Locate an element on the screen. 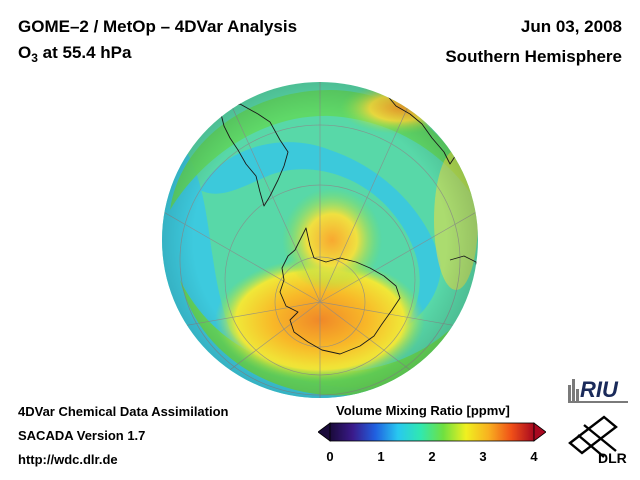  colorbar-max-arrow is located at coordinates (539, 432).